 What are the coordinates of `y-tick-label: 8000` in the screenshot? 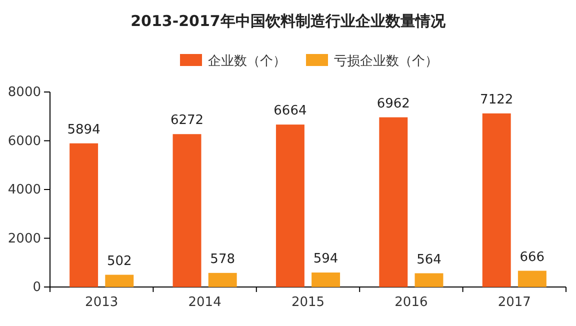 It's located at (24, 92).